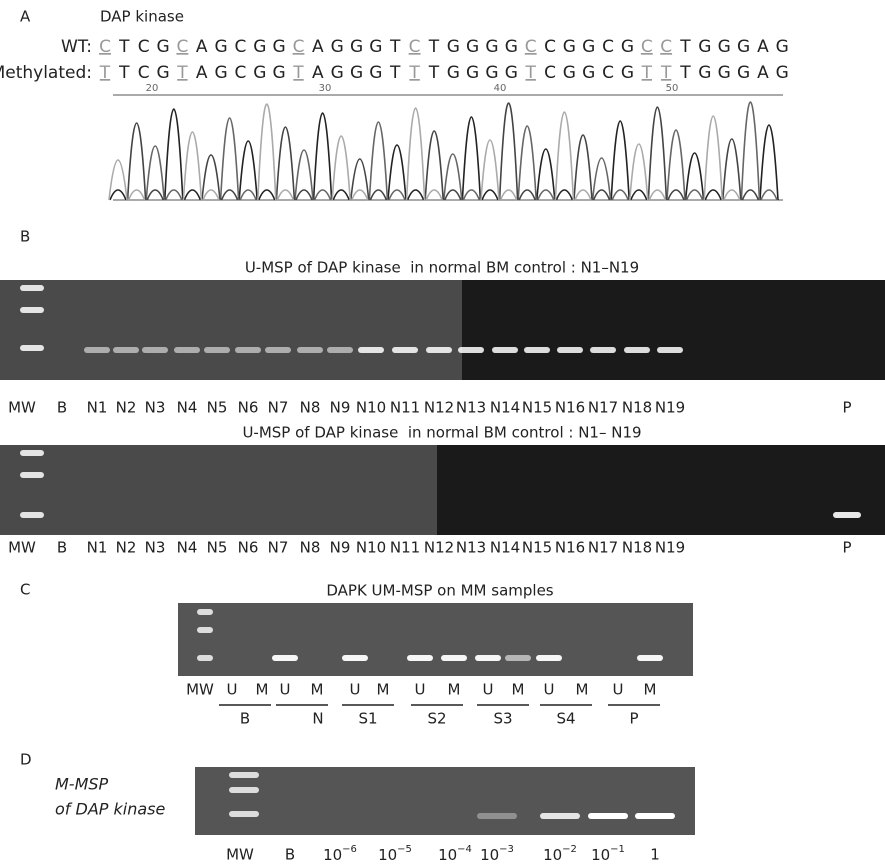 The height and width of the screenshot is (864, 885). What do you see at coordinates (46, 73) in the screenshot?
I see `methylated-label: Methylated:` at bounding box center [46, 73].